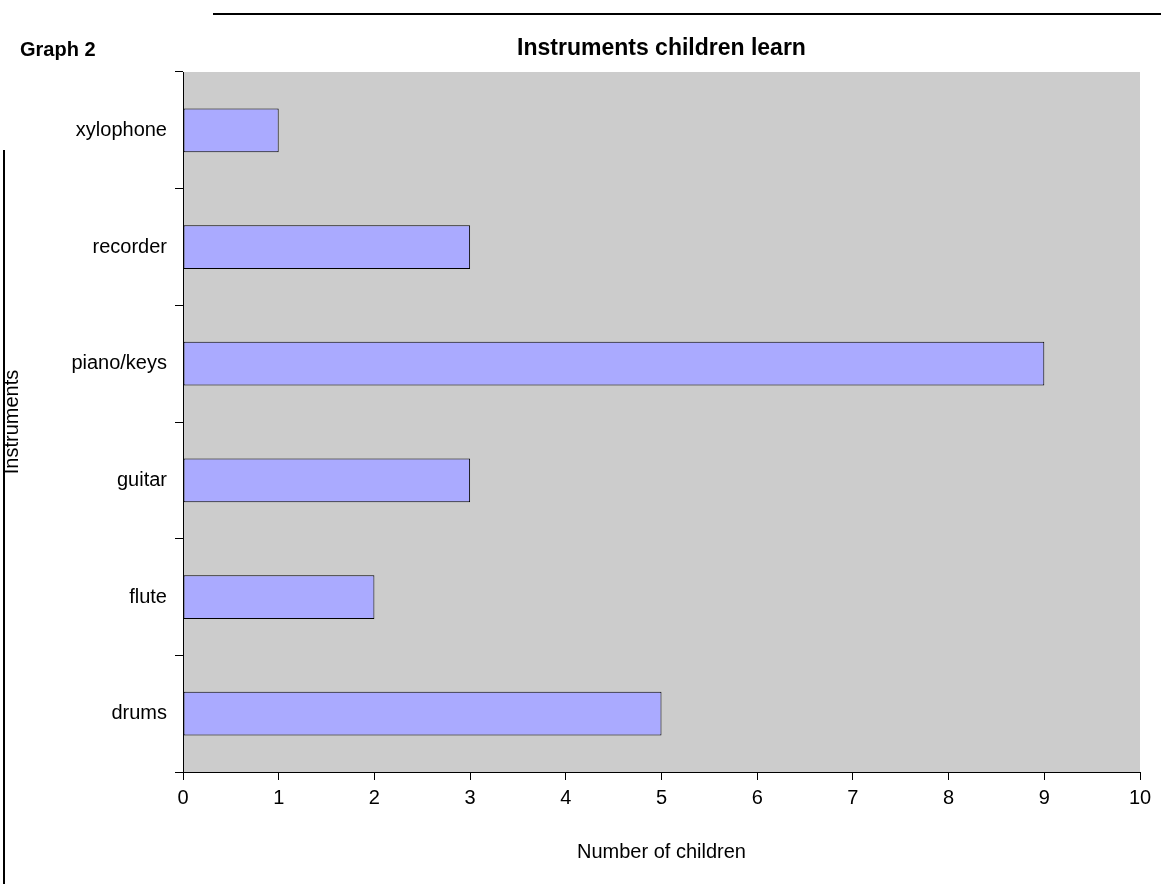 The height and width of the screenshot is (884, 1161). What do you see at coordinates (949, 796) in the screenshot?
I see `x-tick-label: 8` at bounding box center [949, 796].